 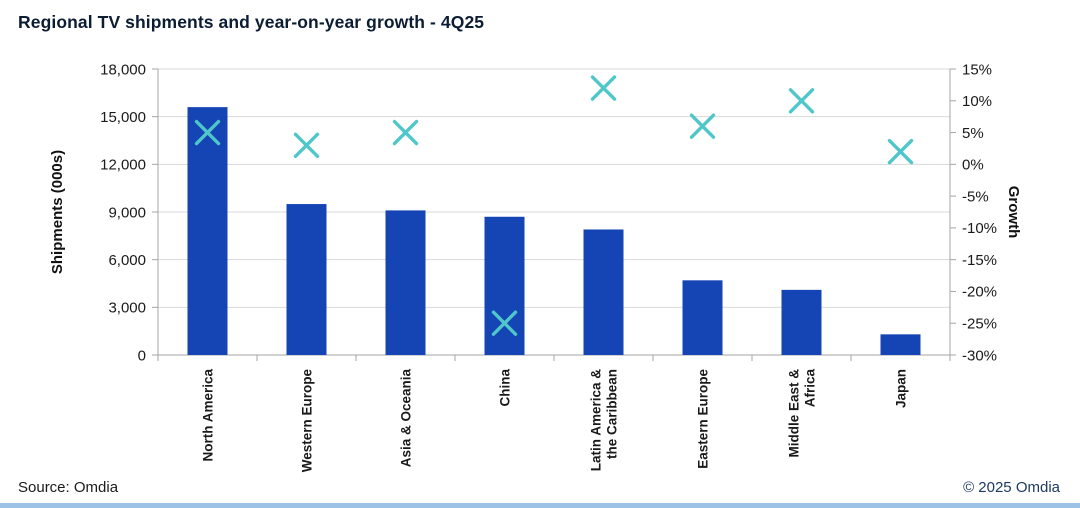 What do you see at coordinates (977, 101) in the screenshot?
I see `right-tick-label: 10%` at bounding box center [977, 101].